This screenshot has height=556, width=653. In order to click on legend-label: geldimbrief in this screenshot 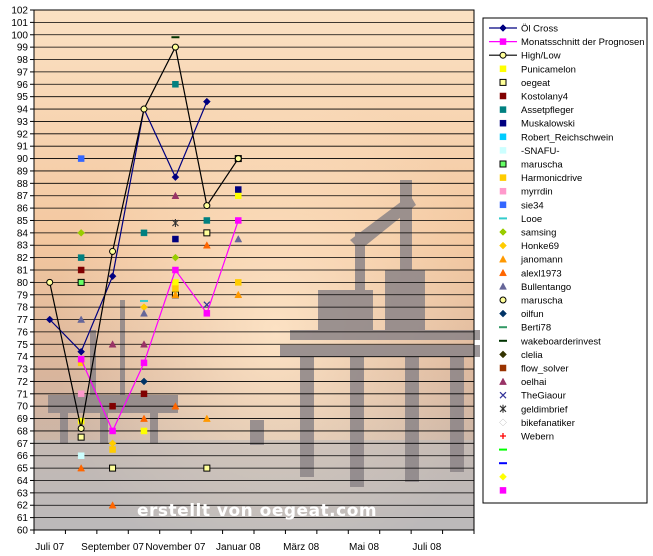, I will do `click(544, 409)`.